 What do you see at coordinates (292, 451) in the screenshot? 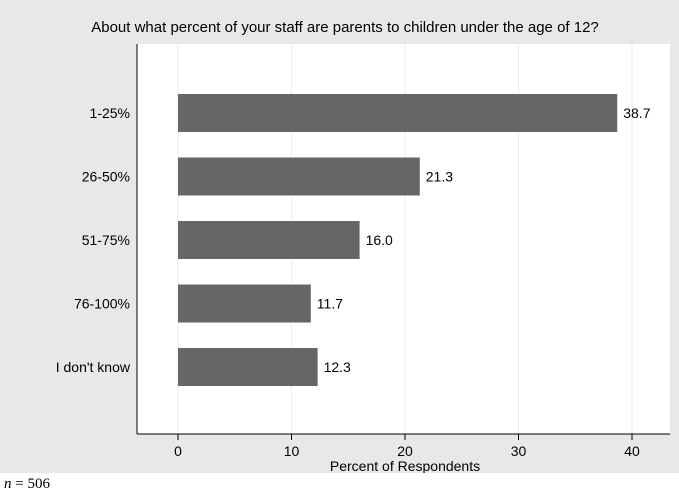
I see `x-tick-label: 10` at bounding box center [292, 451].